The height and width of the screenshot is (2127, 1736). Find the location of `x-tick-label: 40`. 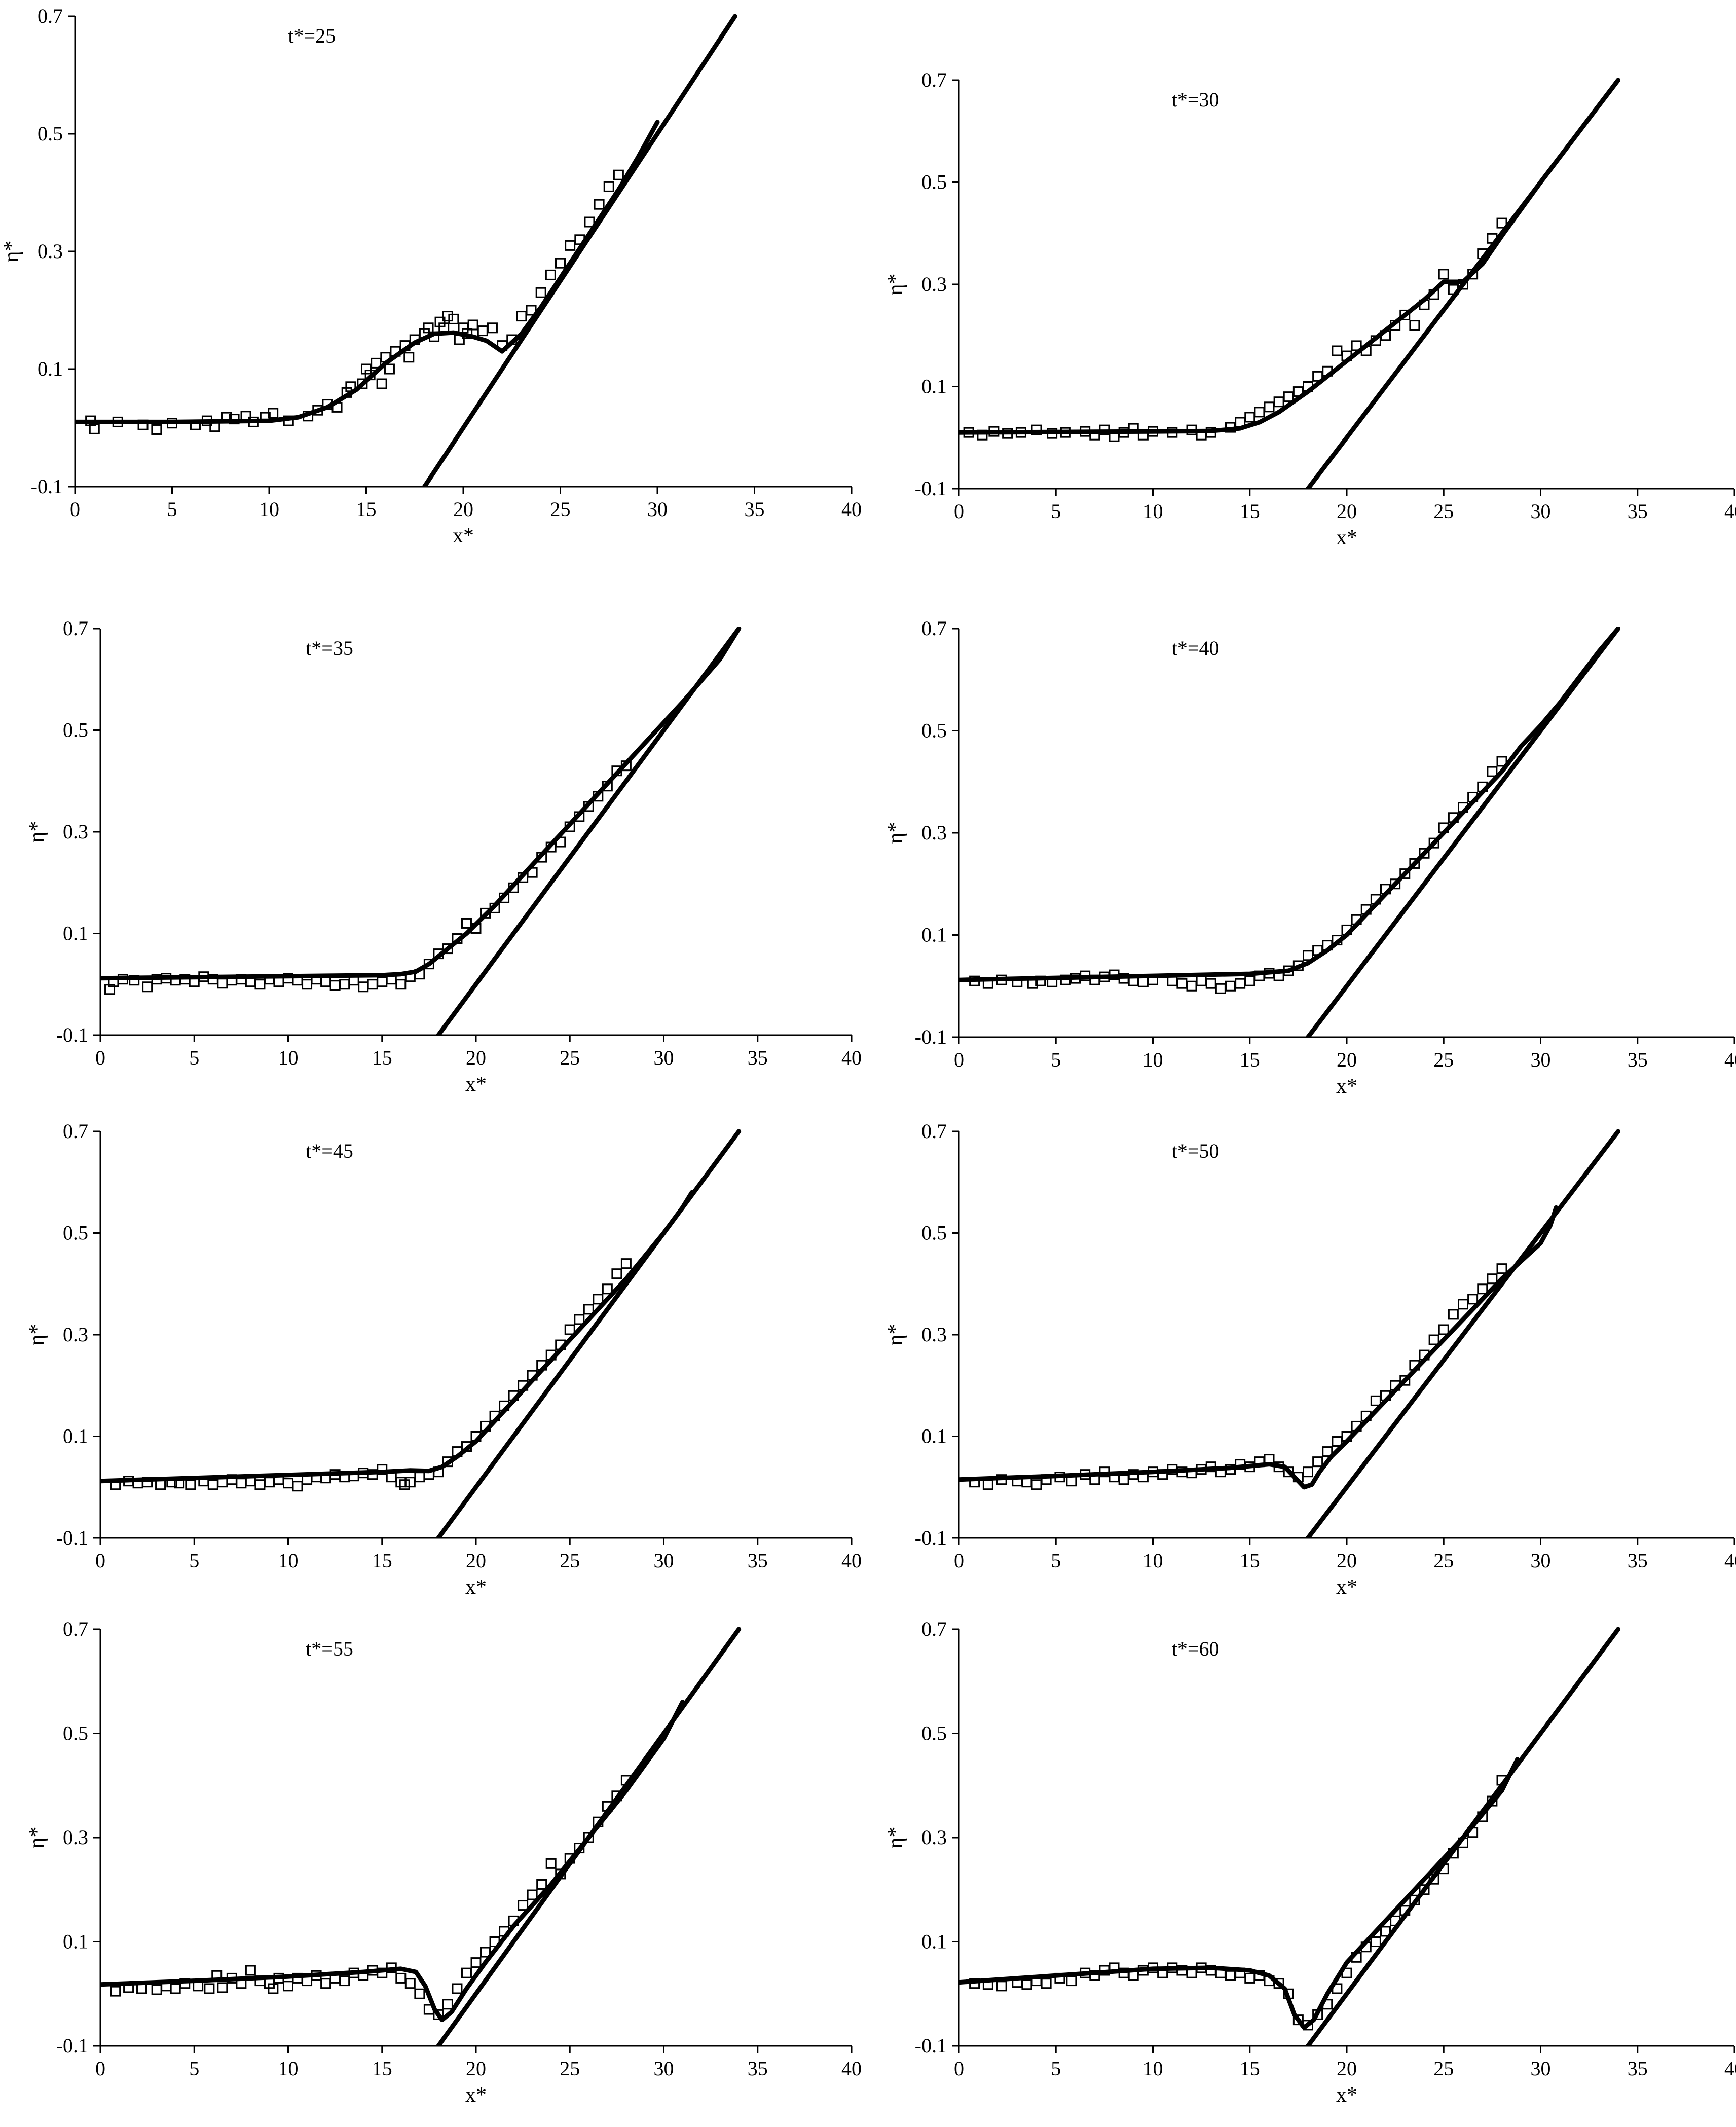

x-tick-label: 40 is located at coordinates (1730, 2068).